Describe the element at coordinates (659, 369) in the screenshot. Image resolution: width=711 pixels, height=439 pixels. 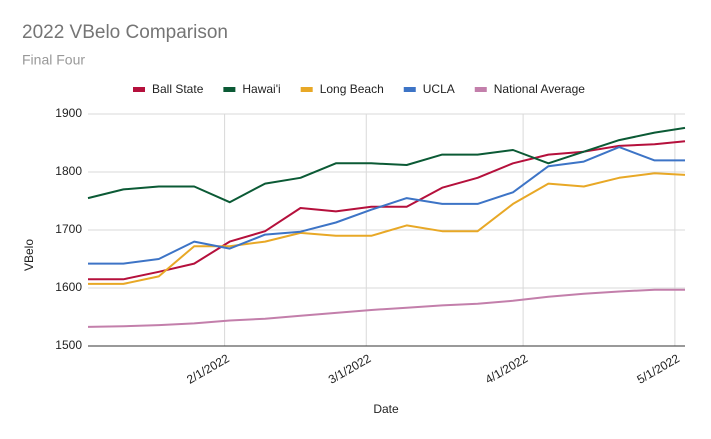
I see `x-tick-label: 5/1/2022` at that location.